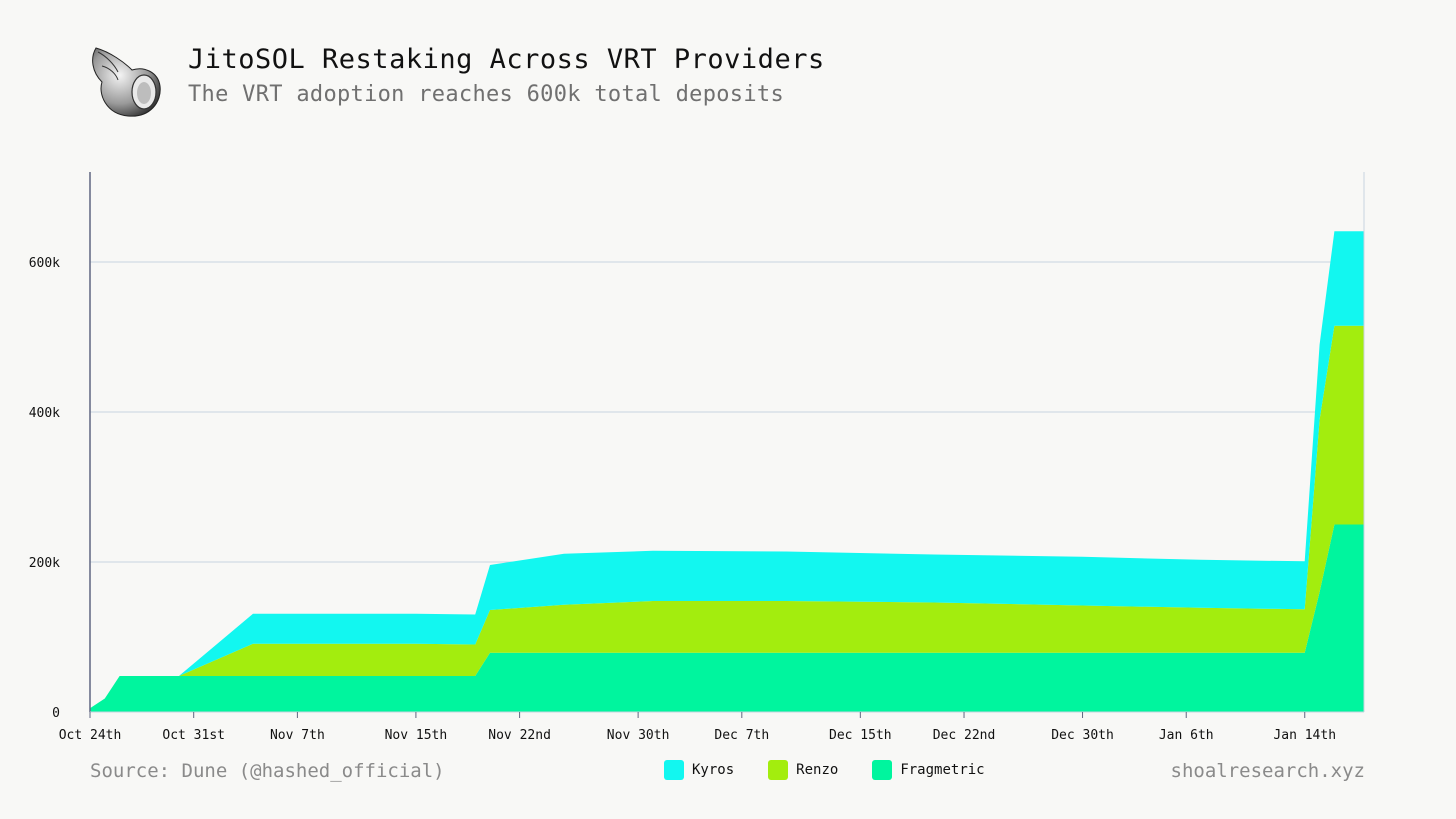  Describe the element at coordinates (506, 59) in the screenshot. I see `chart-title: JitoSOL Restaking Across VRT Providers` at that location.